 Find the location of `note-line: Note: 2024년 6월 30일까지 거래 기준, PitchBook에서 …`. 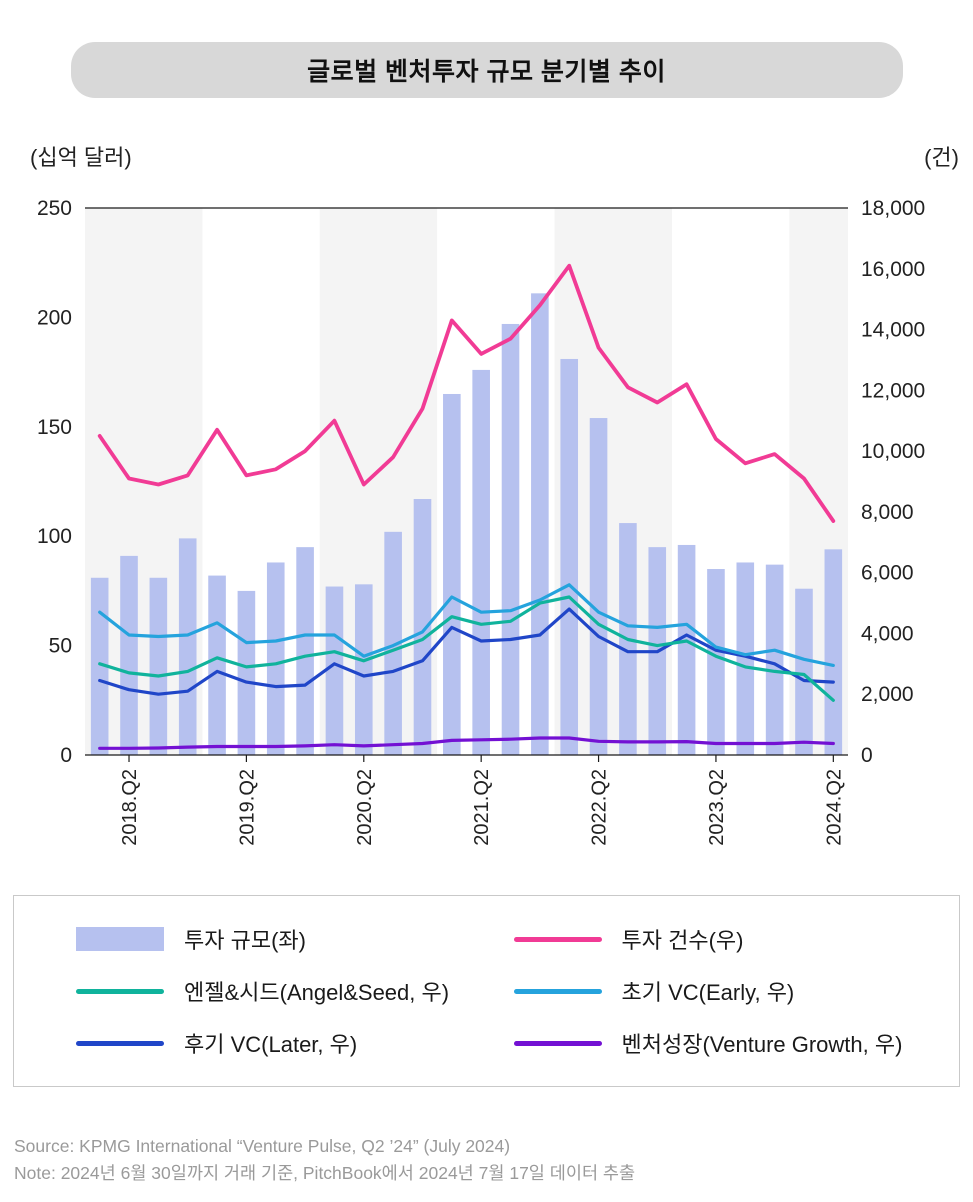

note-line: Note: 2024년 6월 30일까지 거래 기준, PitchBook에서 … is located at coordinates (325, 1173).